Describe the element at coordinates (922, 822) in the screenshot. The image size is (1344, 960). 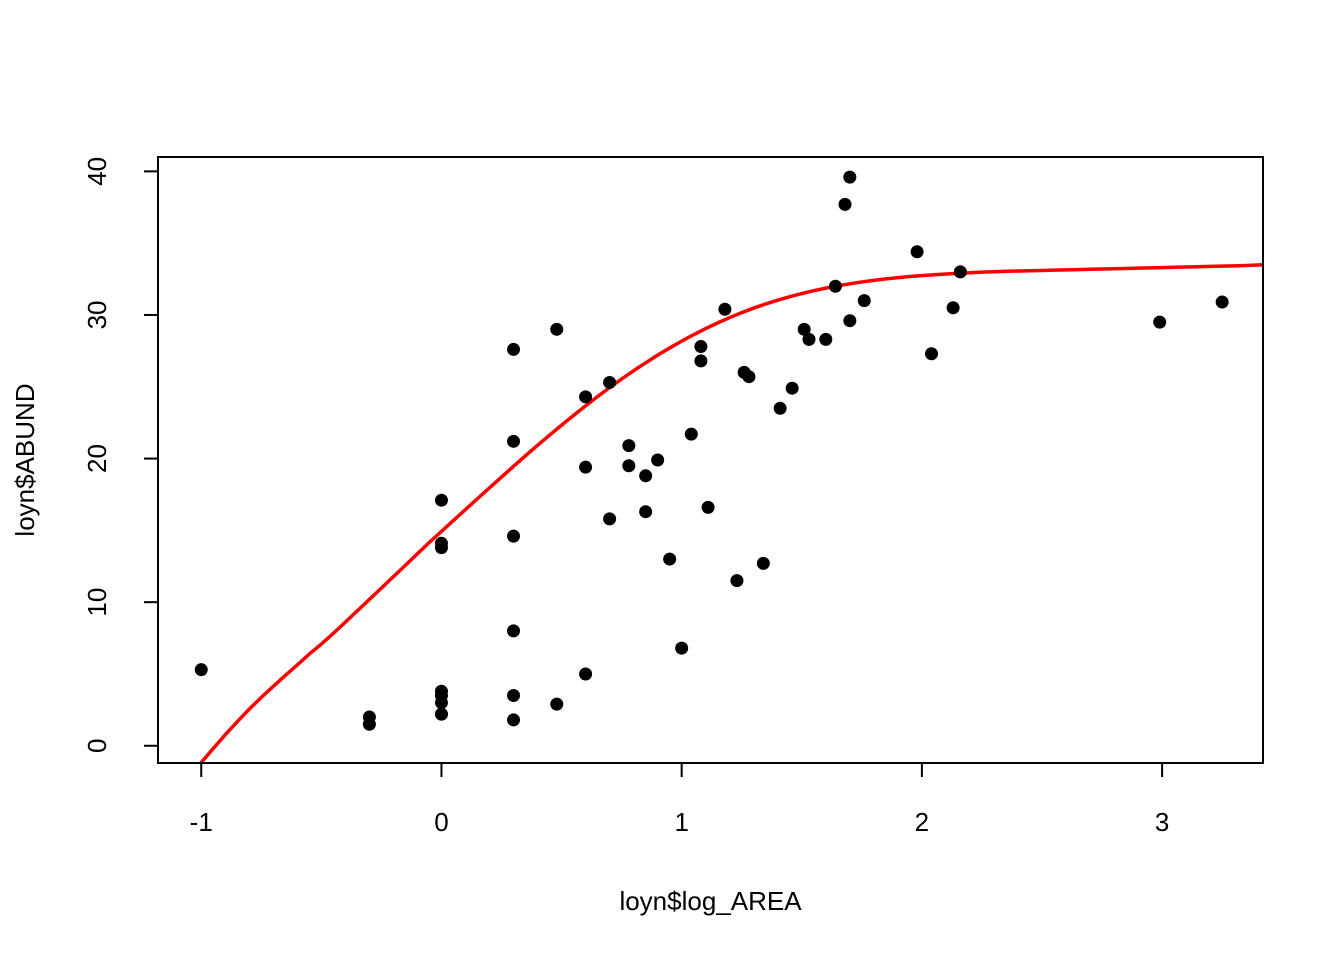
I see `x-tick-label: 2` at that location.